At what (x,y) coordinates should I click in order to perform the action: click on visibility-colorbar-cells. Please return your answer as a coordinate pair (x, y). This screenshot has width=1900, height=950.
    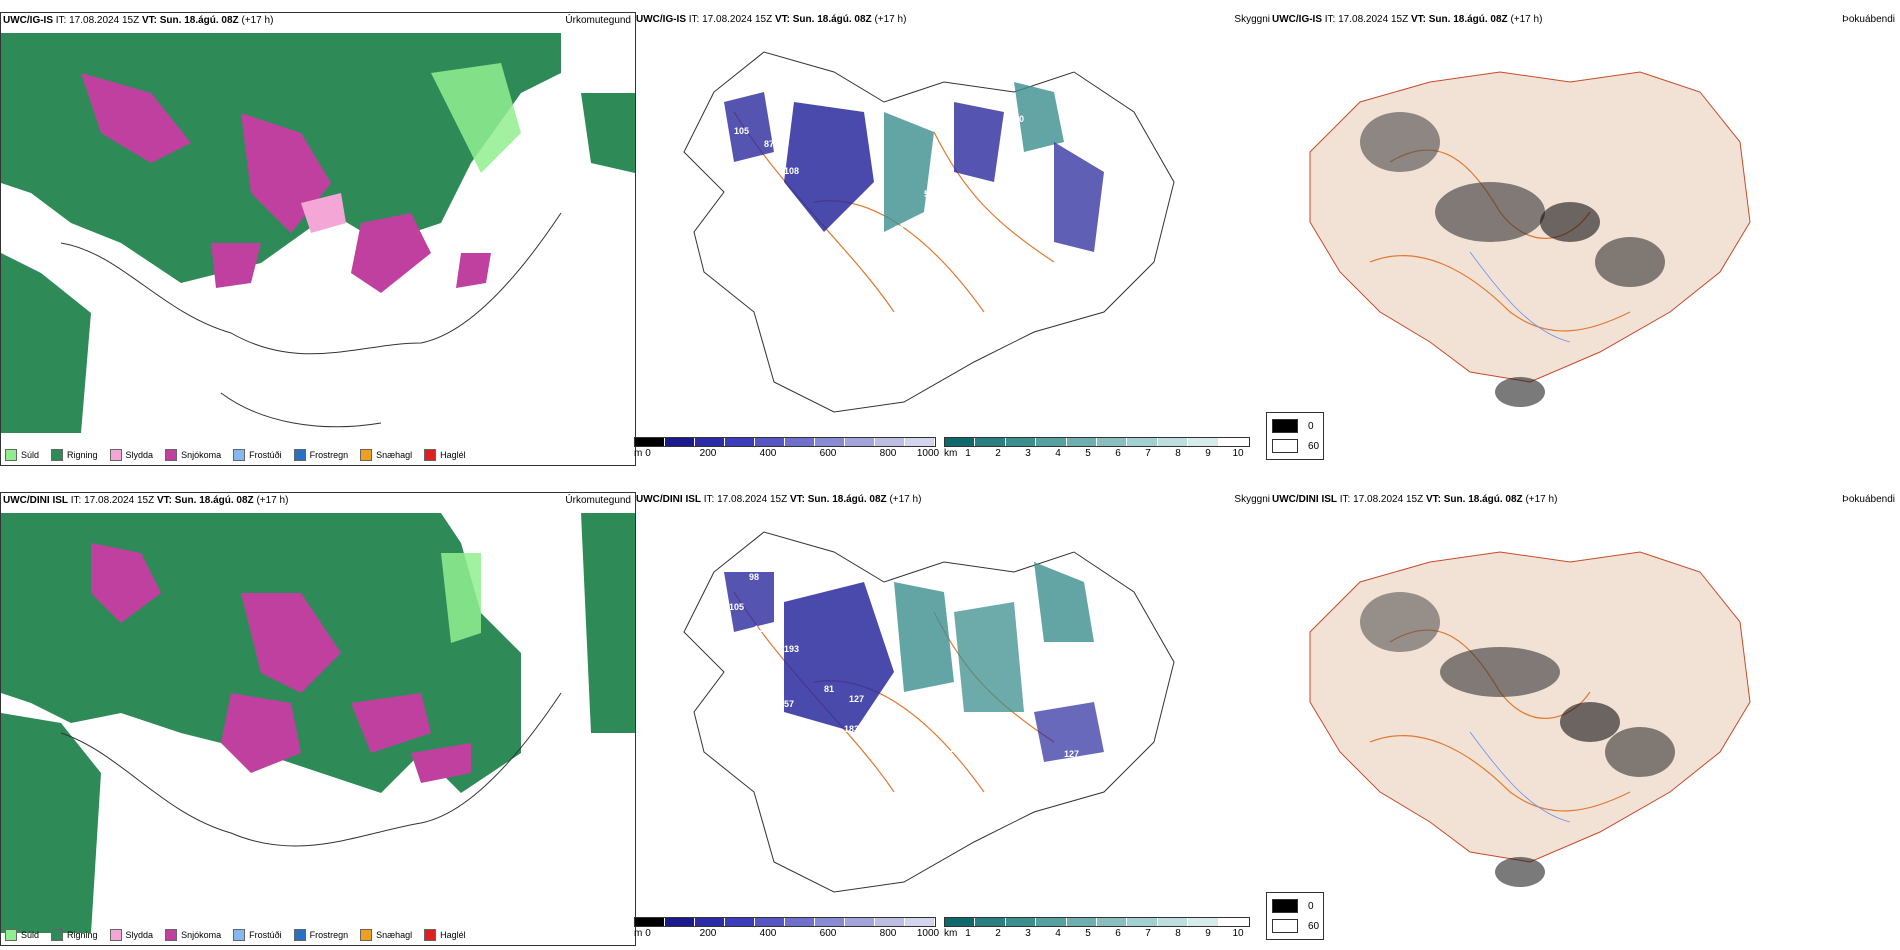
    Looking at the image, I should click on (1097, 442).